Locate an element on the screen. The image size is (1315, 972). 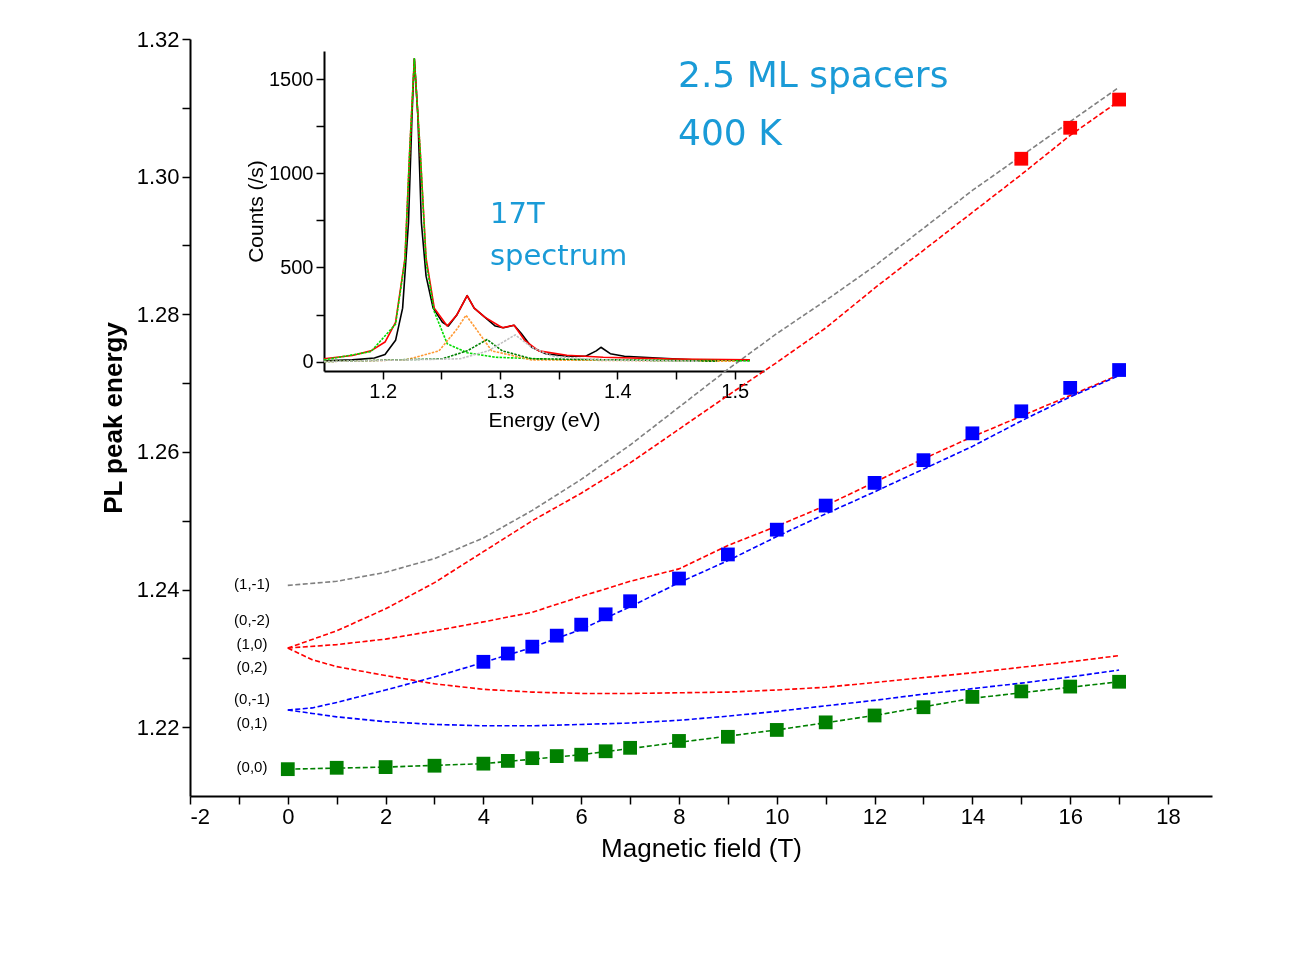
x-tick-label: 12 is located at coordinates (875, 816).